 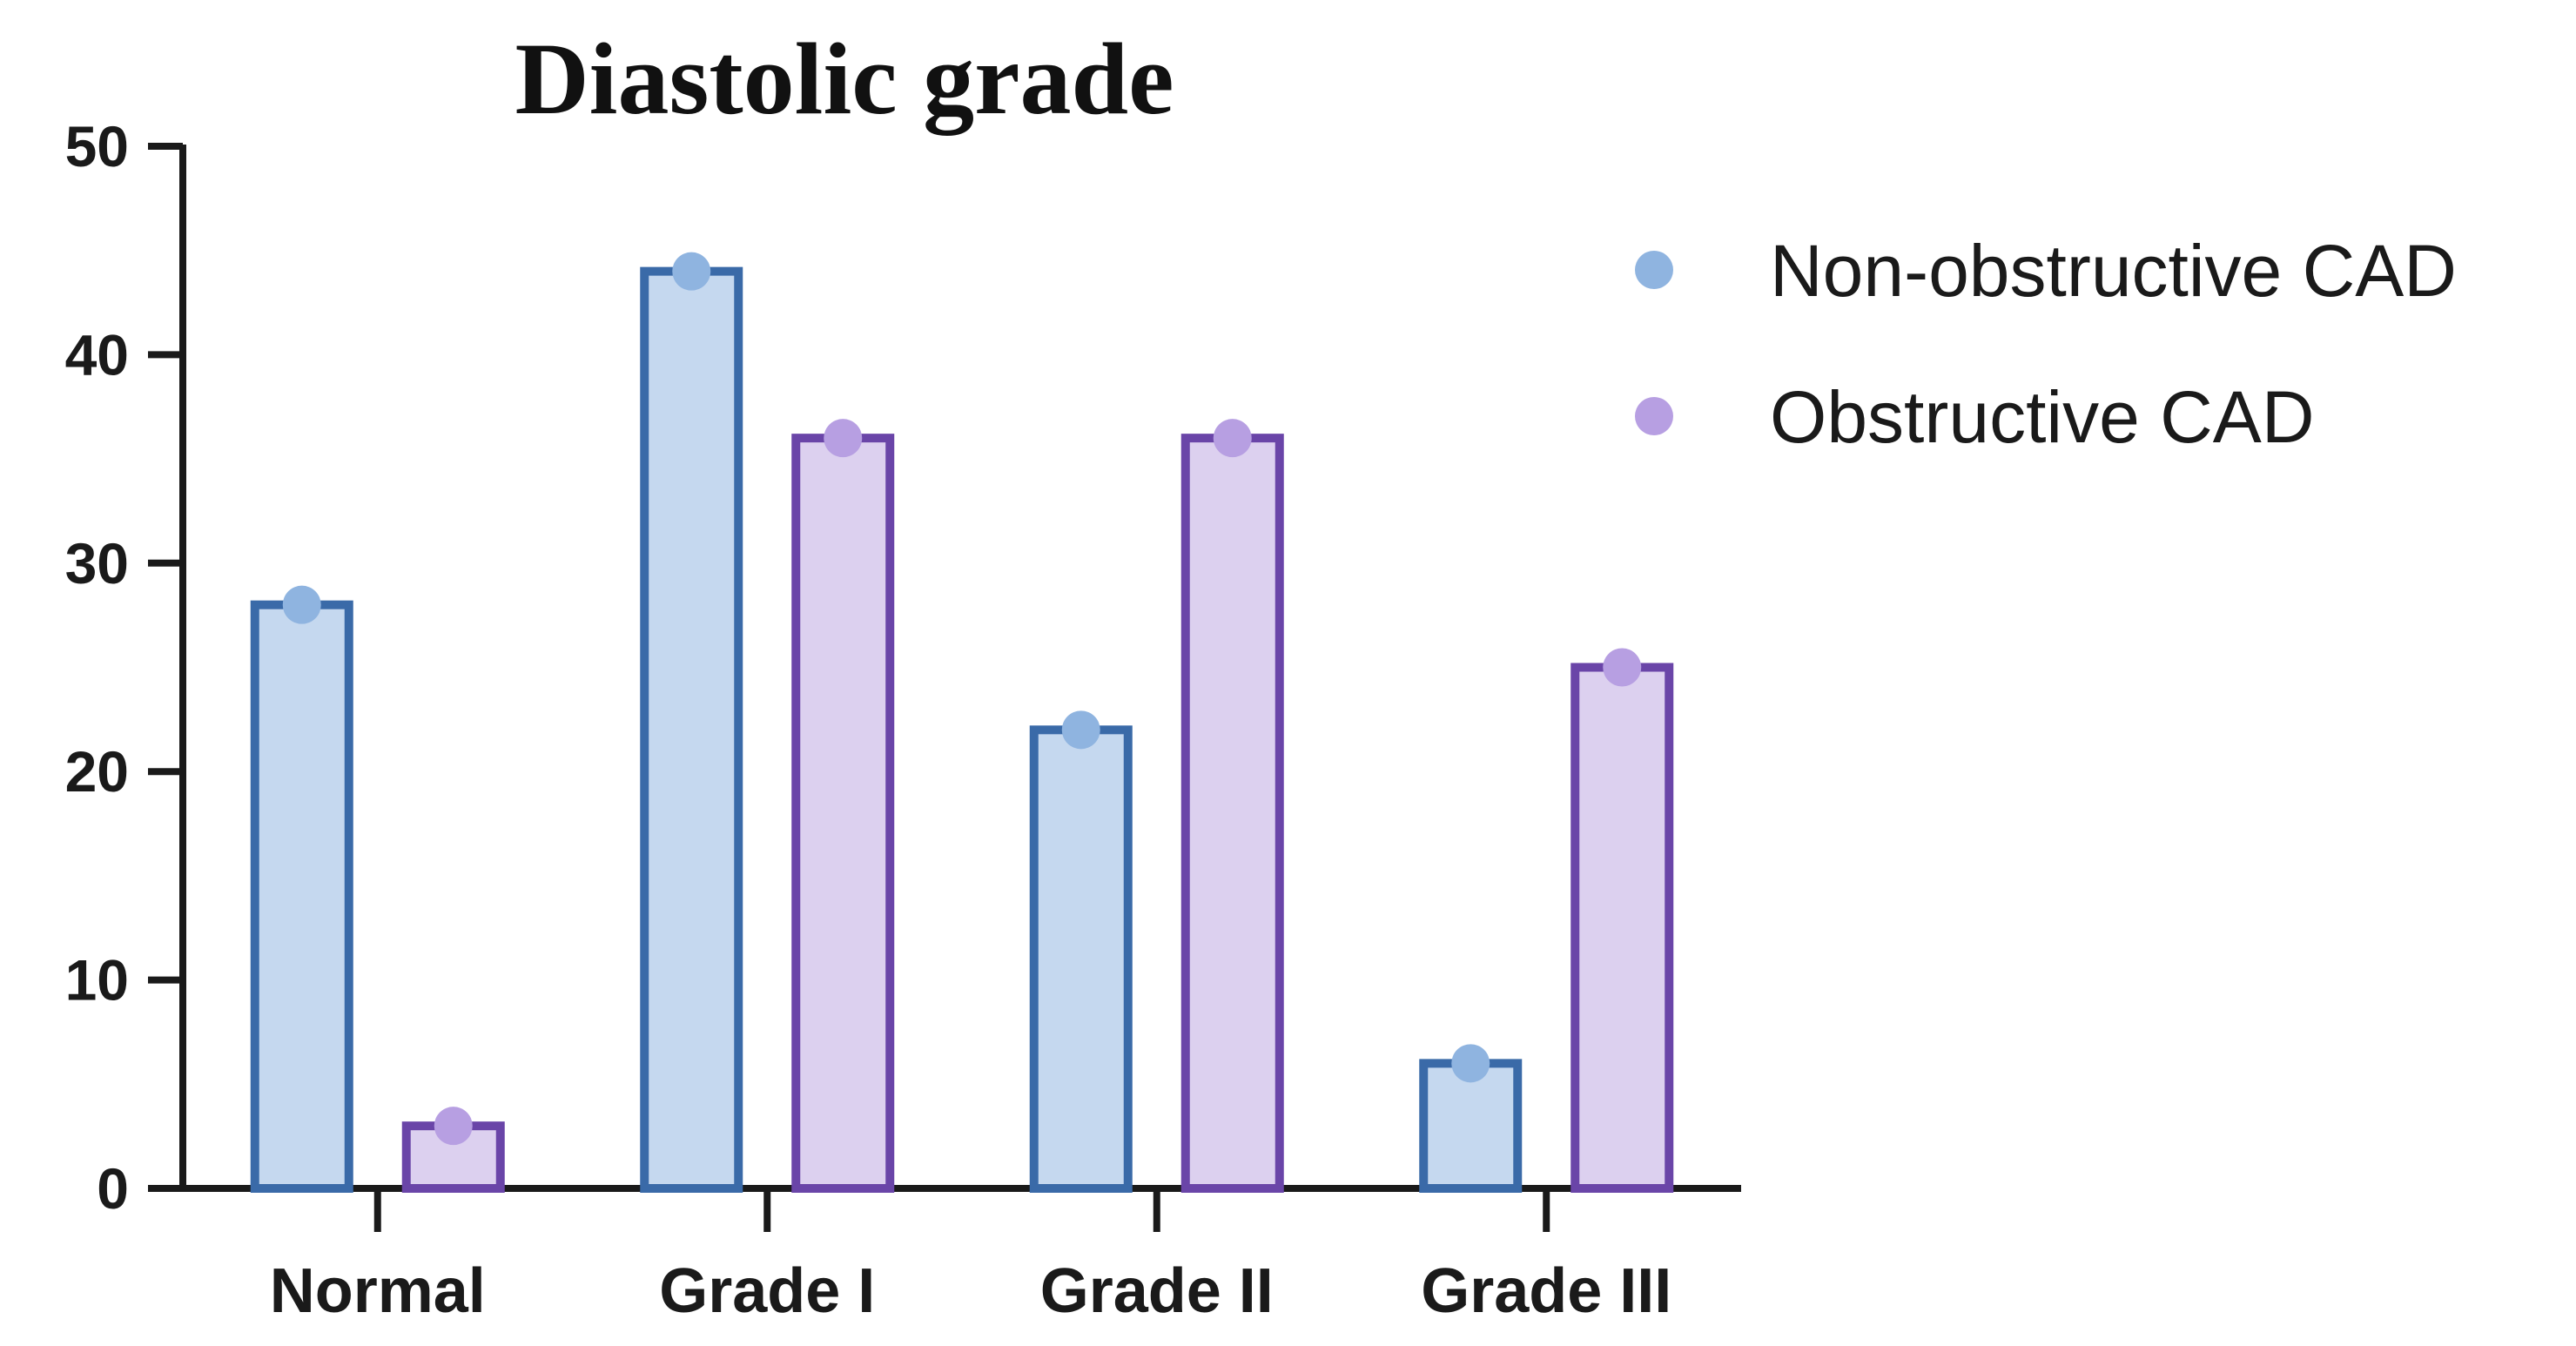 What do you see at coordinates (97, 980) in the screenshot?
I see `y-tick-label: 10` at bounding box center [97, 980].